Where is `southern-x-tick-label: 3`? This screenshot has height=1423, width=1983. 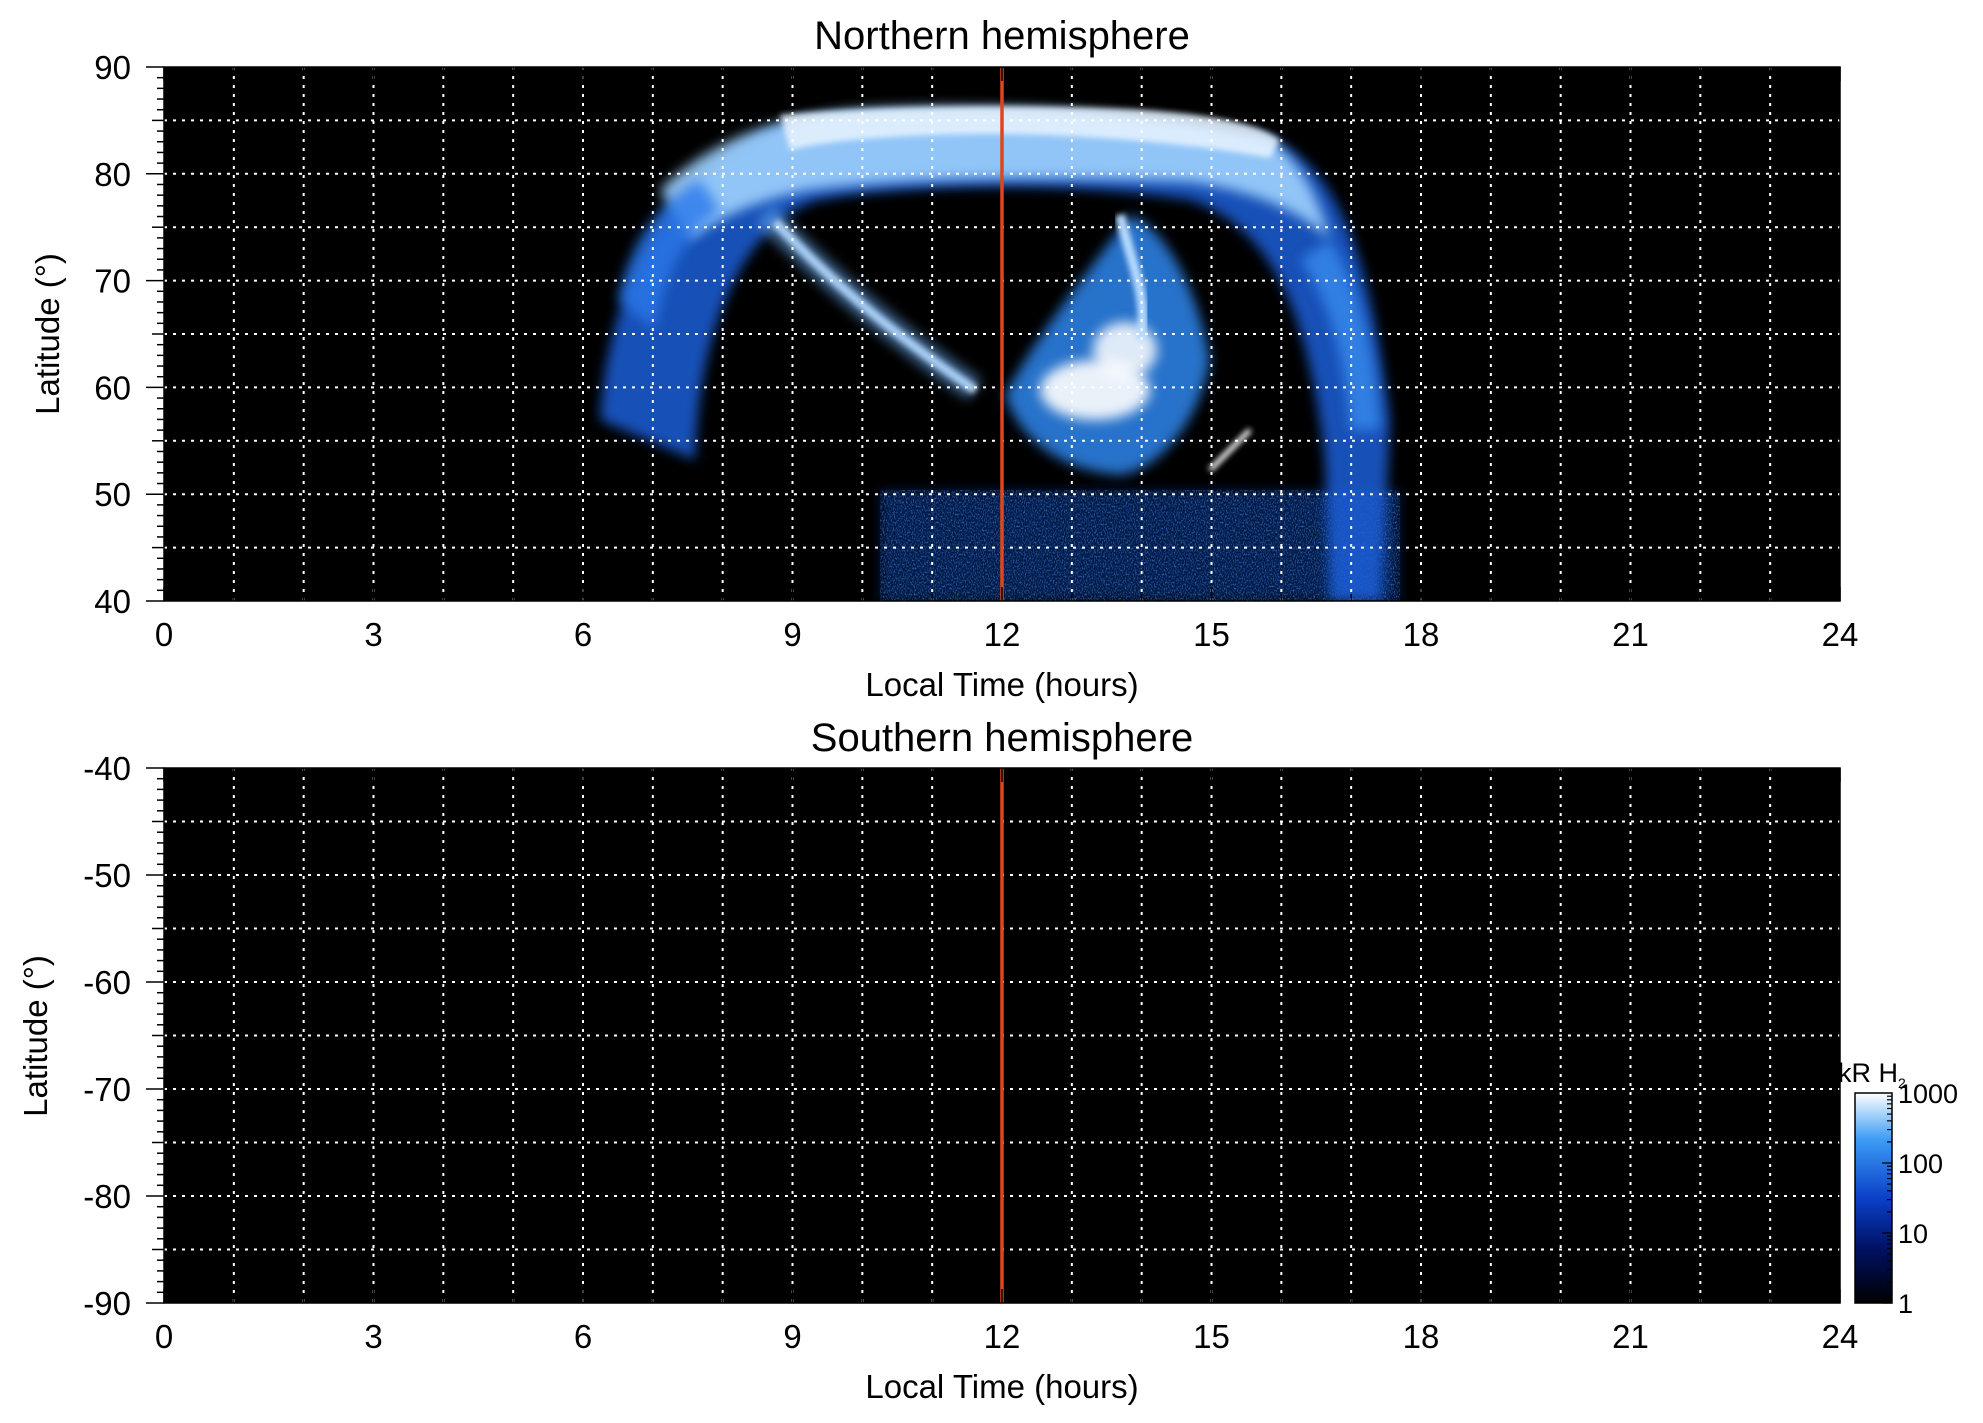
southern-x-tick-label: 3 is located at coordinates (373, 1336).